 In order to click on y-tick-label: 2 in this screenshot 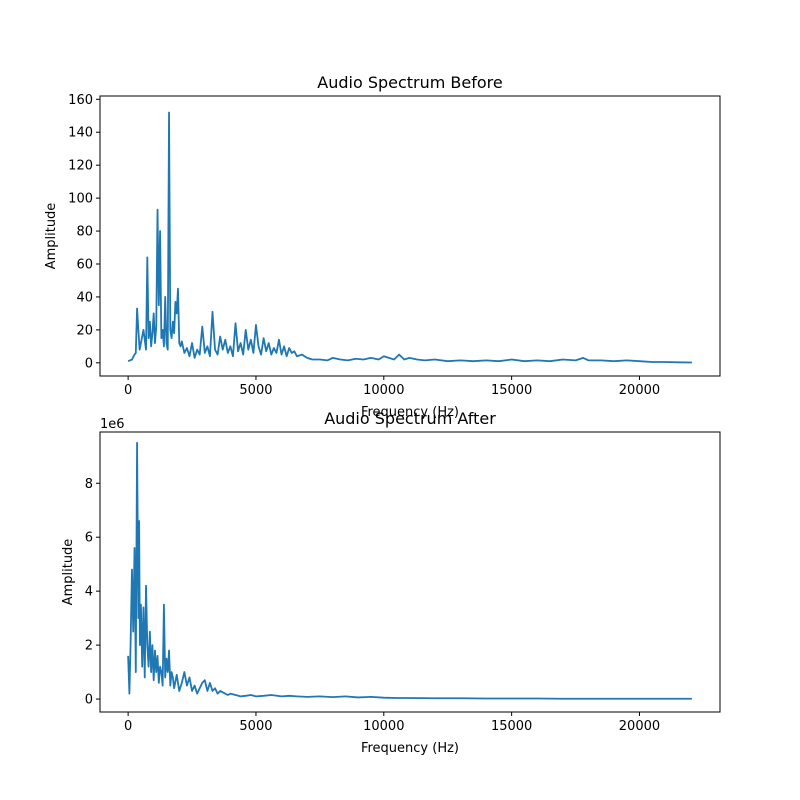, I will do `click(89, 646)`.